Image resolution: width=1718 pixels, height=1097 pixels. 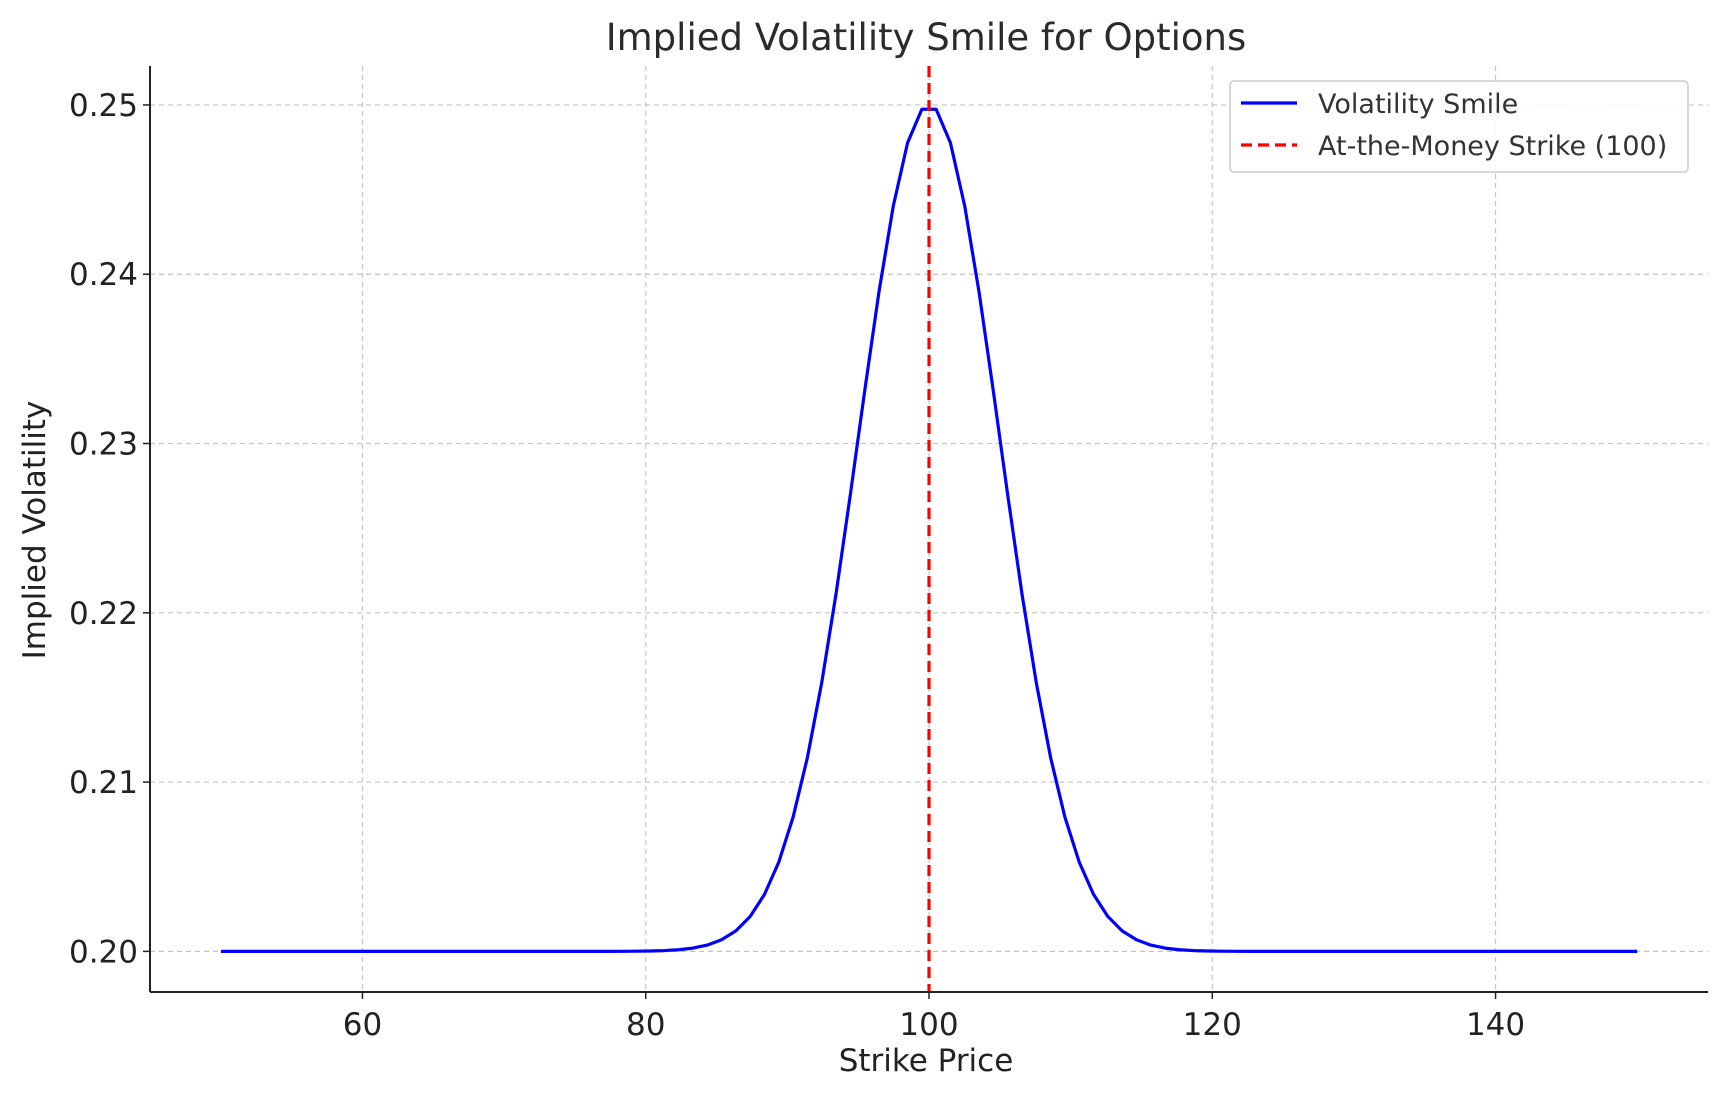 I want to click on y-tick-label-0.21: 0.21, so click(x=103, y=783).